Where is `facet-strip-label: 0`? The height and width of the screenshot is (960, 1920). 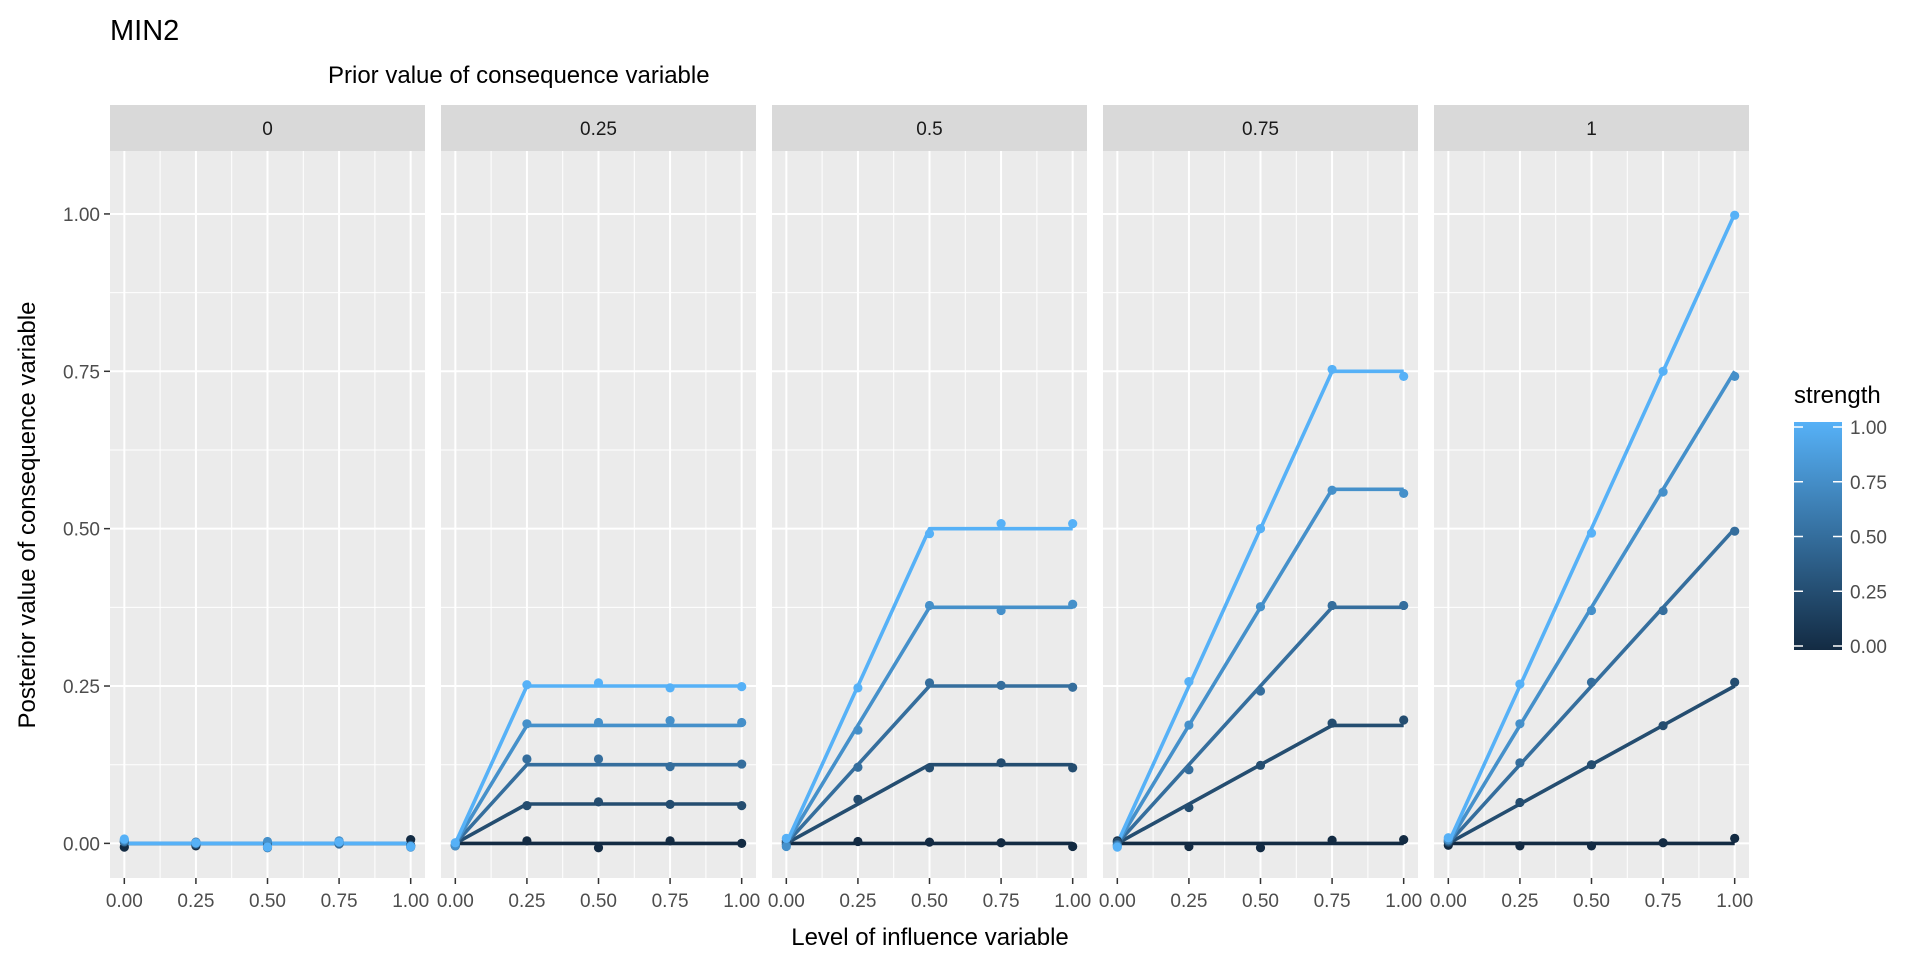
facet-strip-label: 0 is located at coordinates (267, 129).